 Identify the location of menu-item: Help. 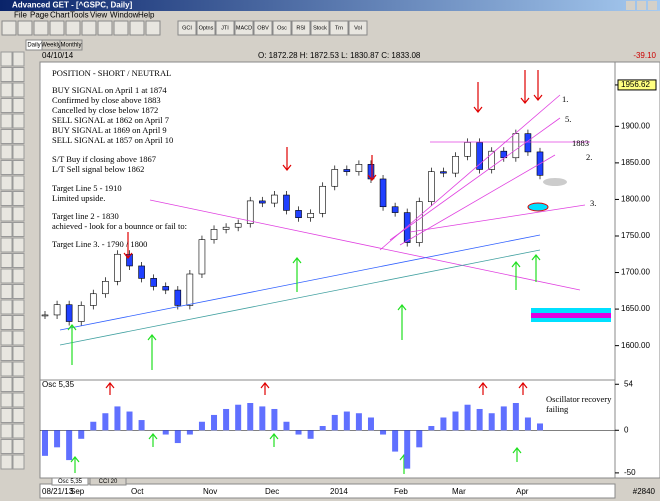
(146, 15).